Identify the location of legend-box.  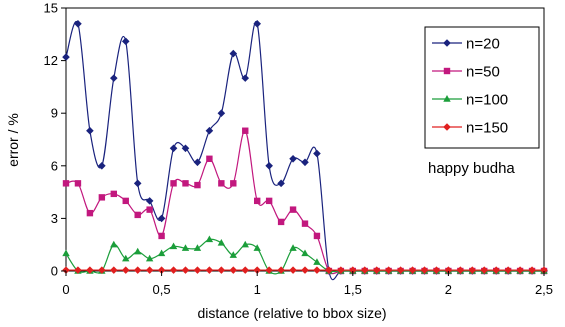
(482, 87).